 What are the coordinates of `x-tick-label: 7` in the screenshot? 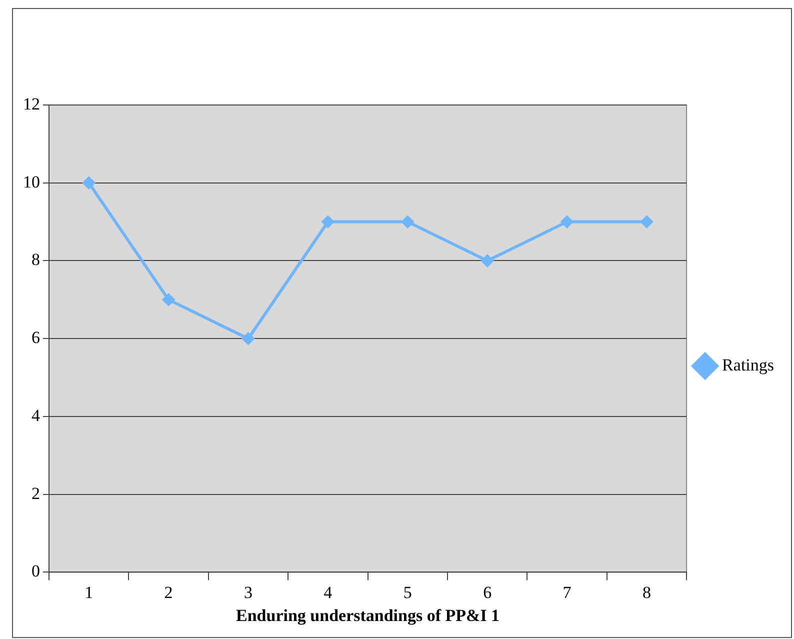 It's located at (567, 592).